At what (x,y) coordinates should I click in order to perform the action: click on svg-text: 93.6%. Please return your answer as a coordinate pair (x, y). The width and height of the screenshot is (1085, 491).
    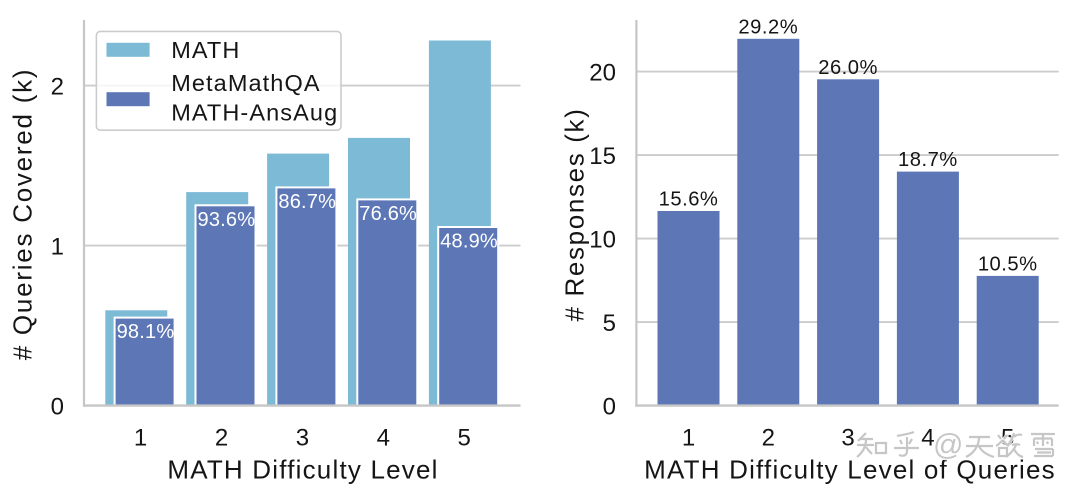
    Looking at the image, I should click on (227, 220).